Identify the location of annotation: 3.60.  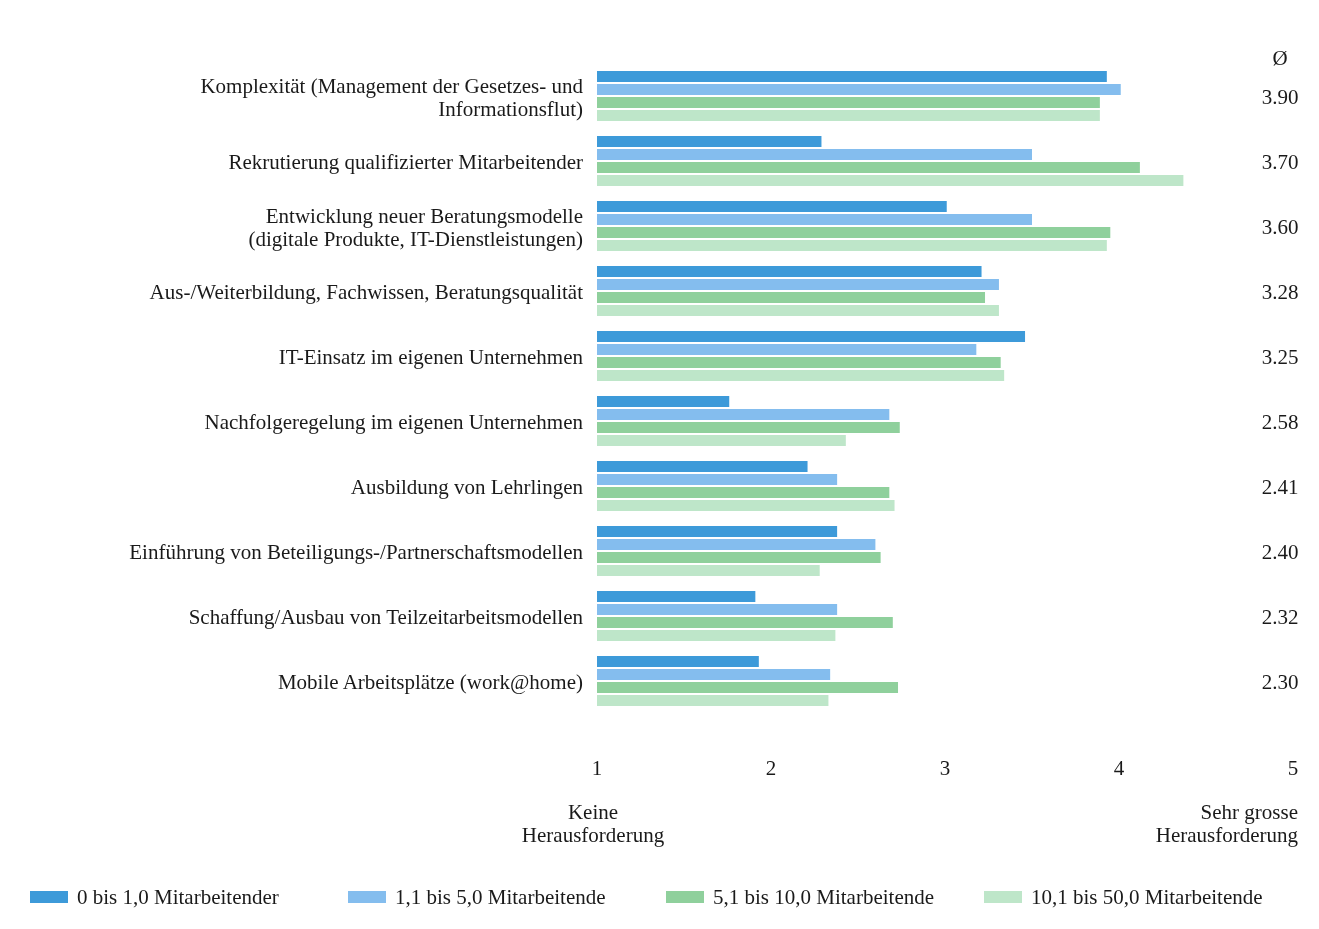
(1280, 227).